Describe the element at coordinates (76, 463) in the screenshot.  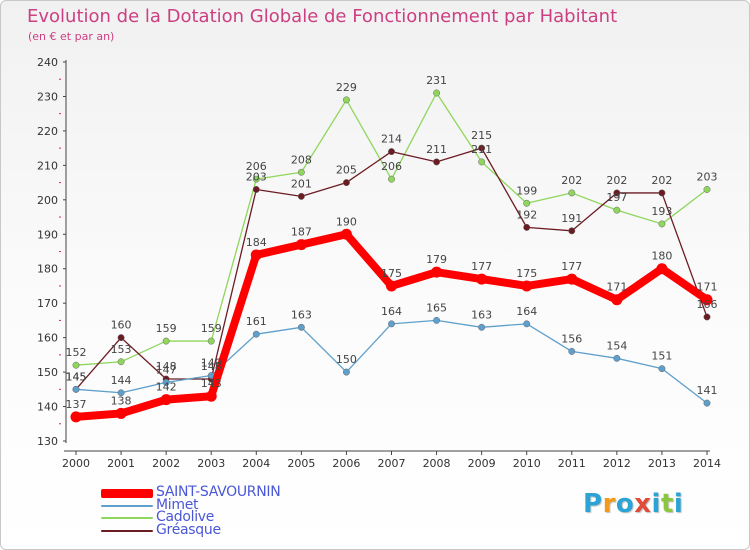
I see `x-tick-label: 2000` at that location.